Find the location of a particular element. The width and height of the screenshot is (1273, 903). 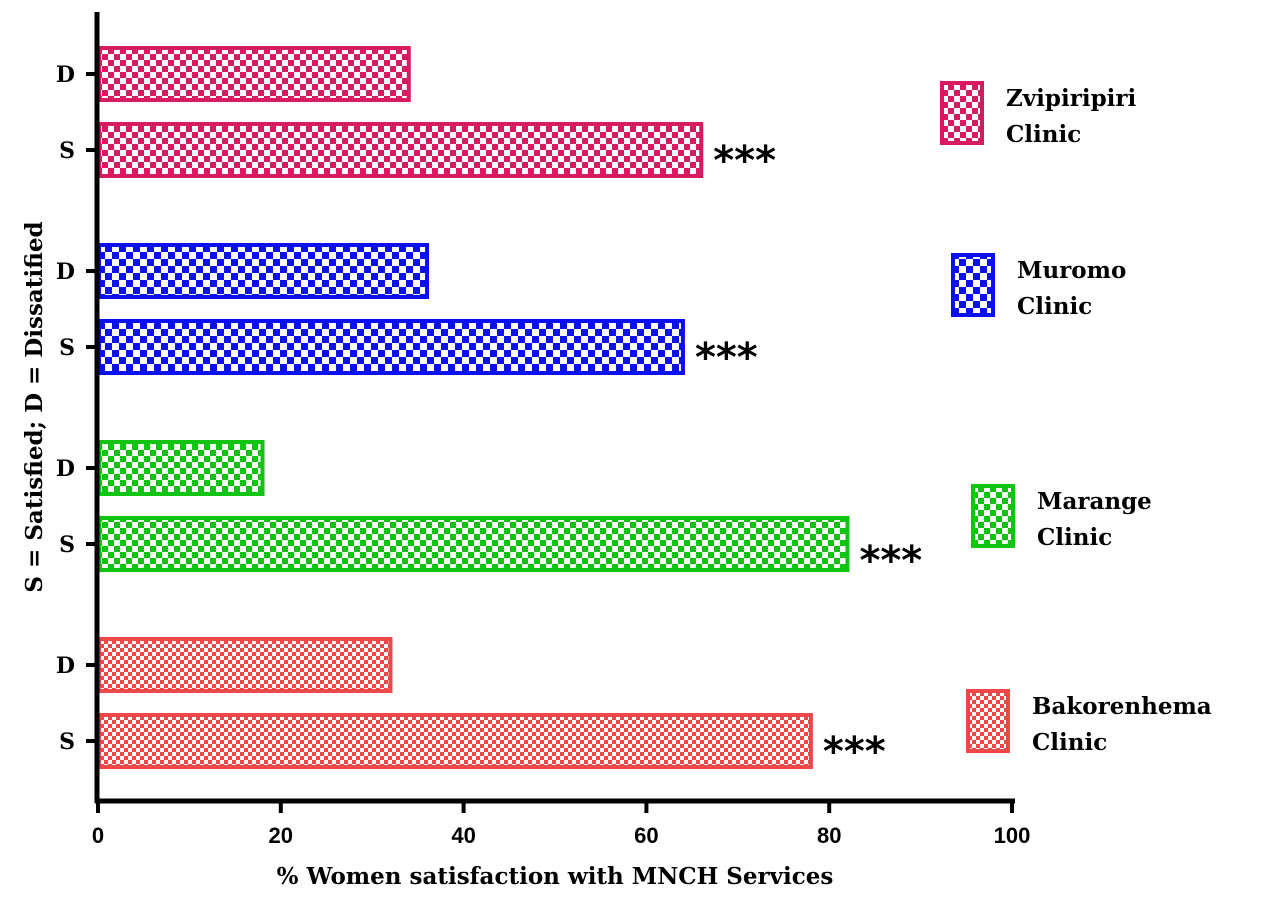

category-label-marange-clinic-s: S is located at coordinates (67, 545).